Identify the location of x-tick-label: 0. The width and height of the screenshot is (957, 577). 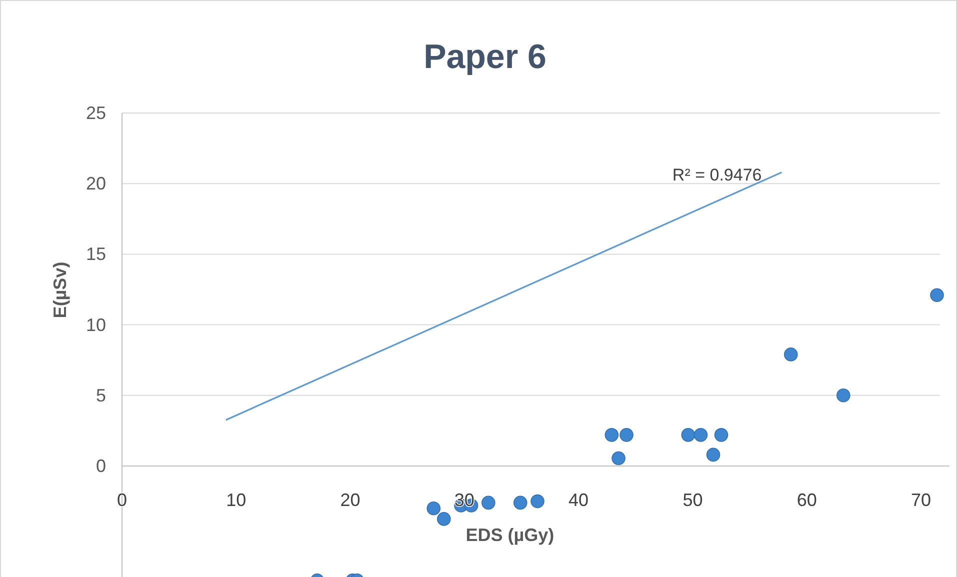
(122, 500).